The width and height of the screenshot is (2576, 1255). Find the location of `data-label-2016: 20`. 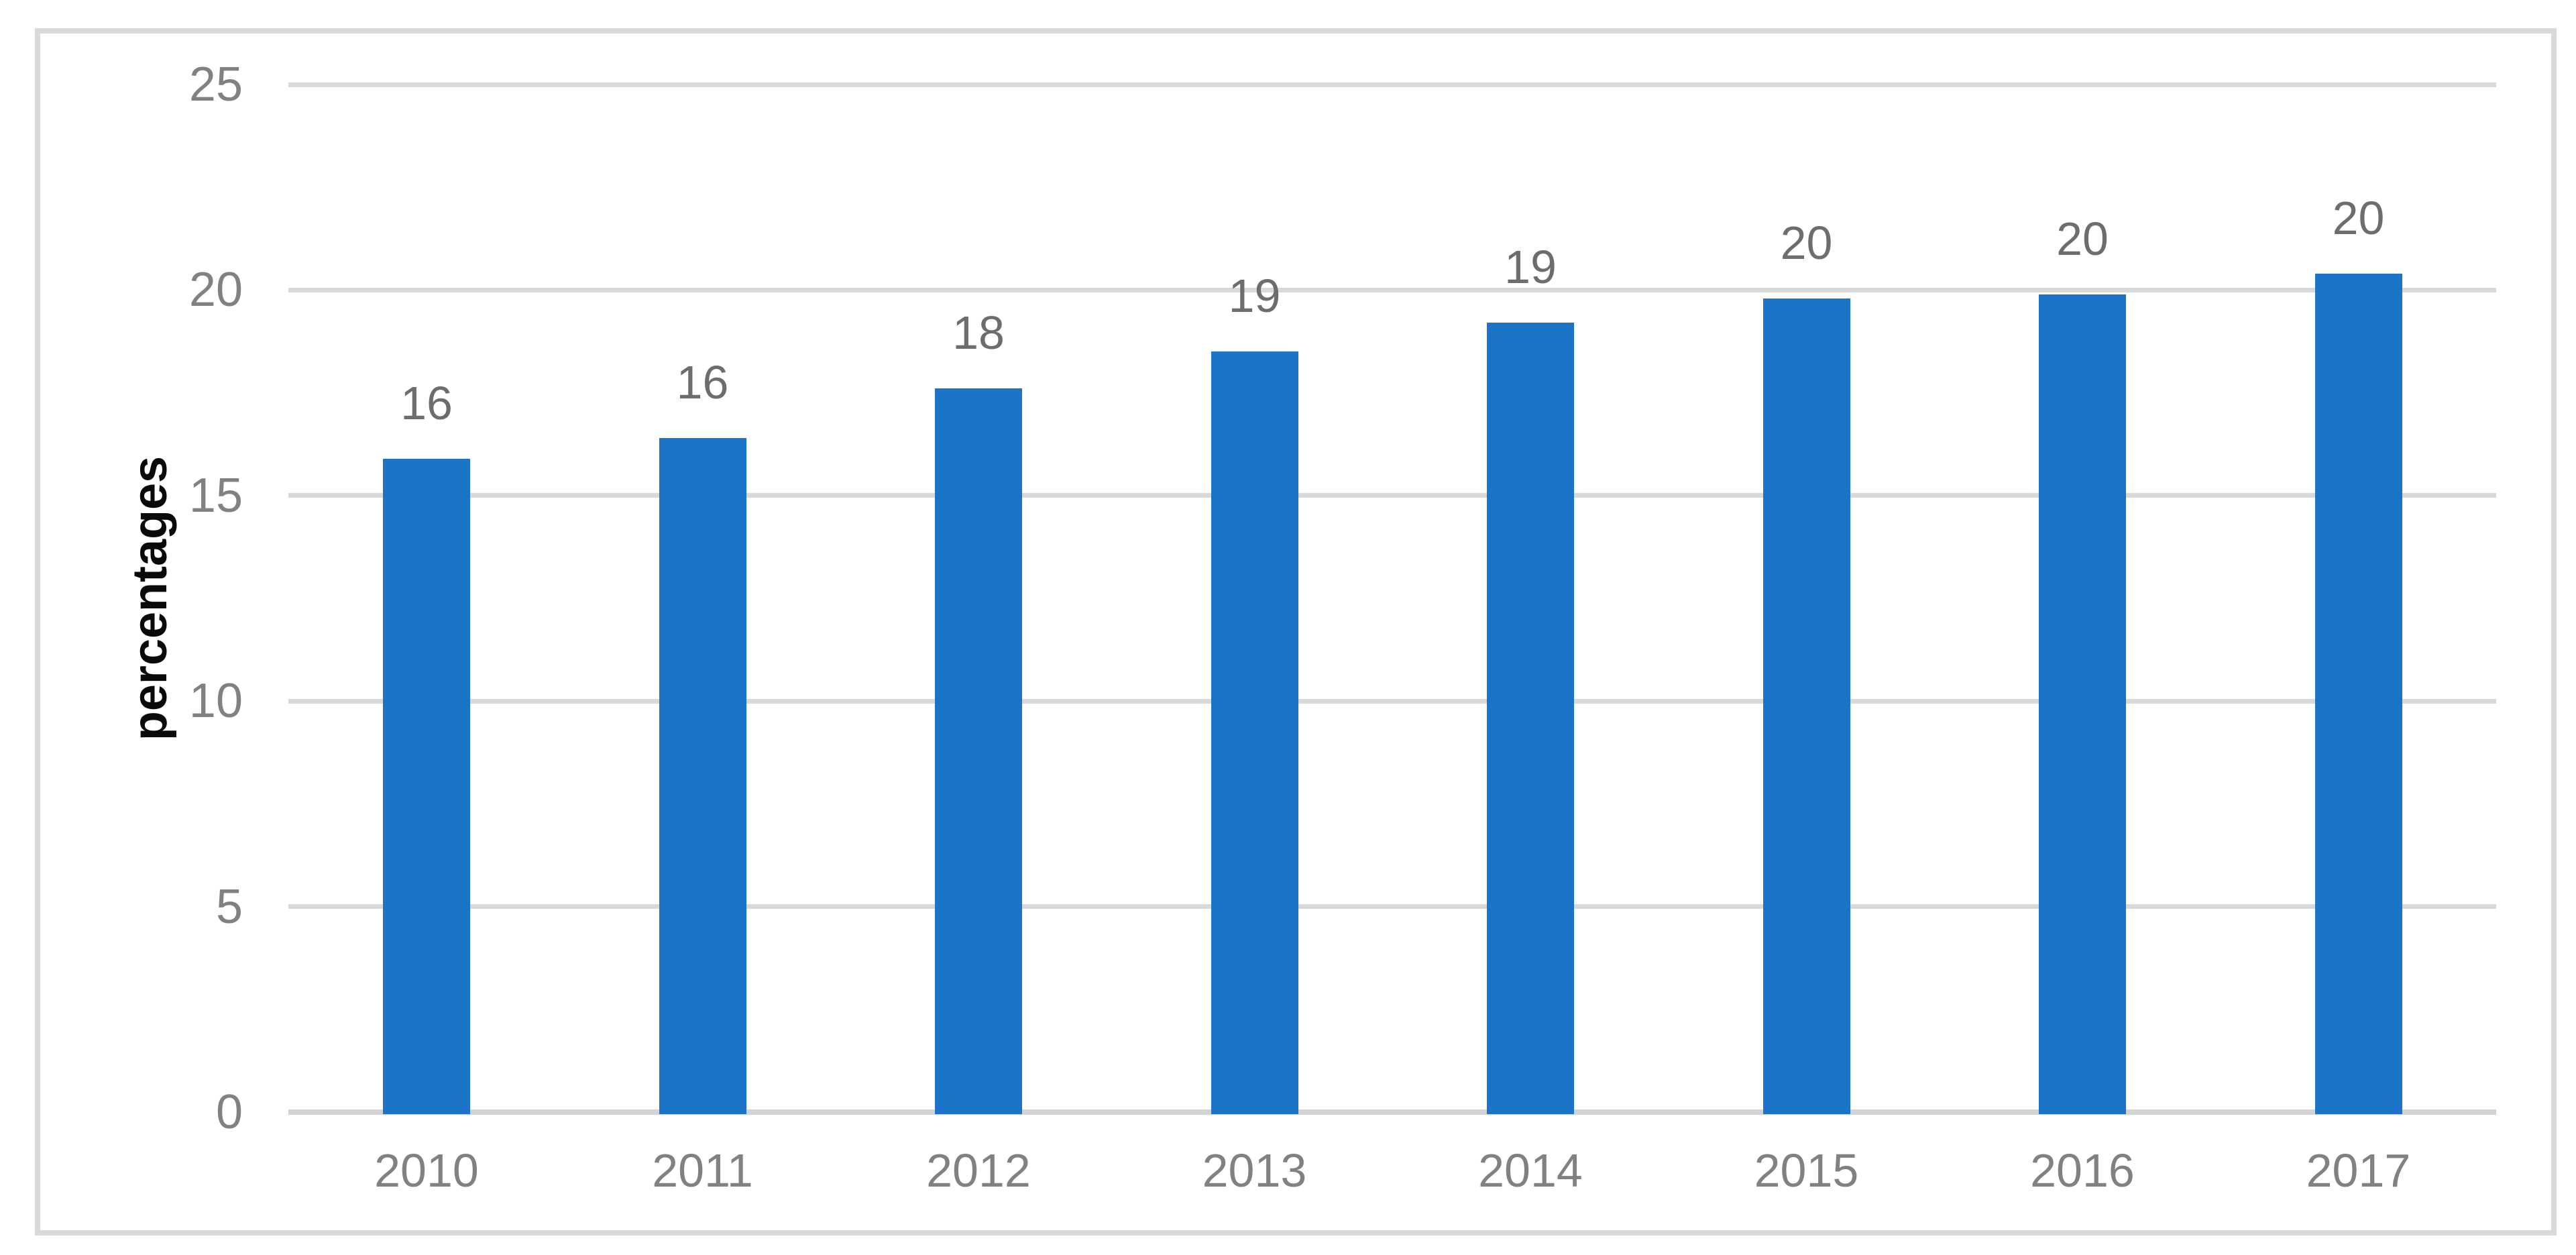

data-label-2016: 20 is located at coordinates (2082, 238).